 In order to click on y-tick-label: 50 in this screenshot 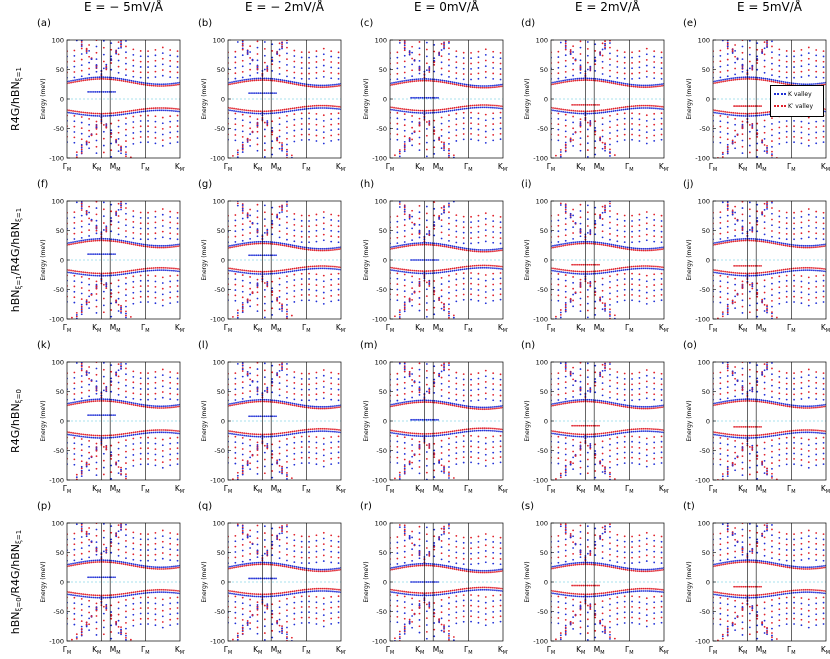, I will do `click(383, 231)`.